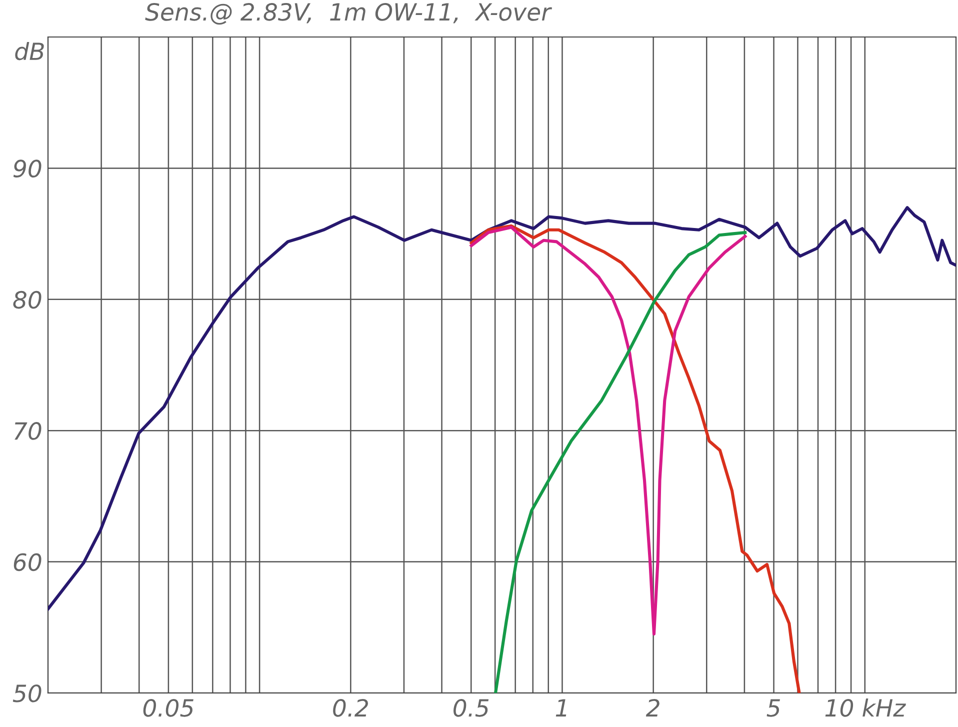 This screenshot has height=727, width=958. Describe the element at coordinates (168, 707) in the screenshot. I see `x-tick-label: 0.05` at that location.